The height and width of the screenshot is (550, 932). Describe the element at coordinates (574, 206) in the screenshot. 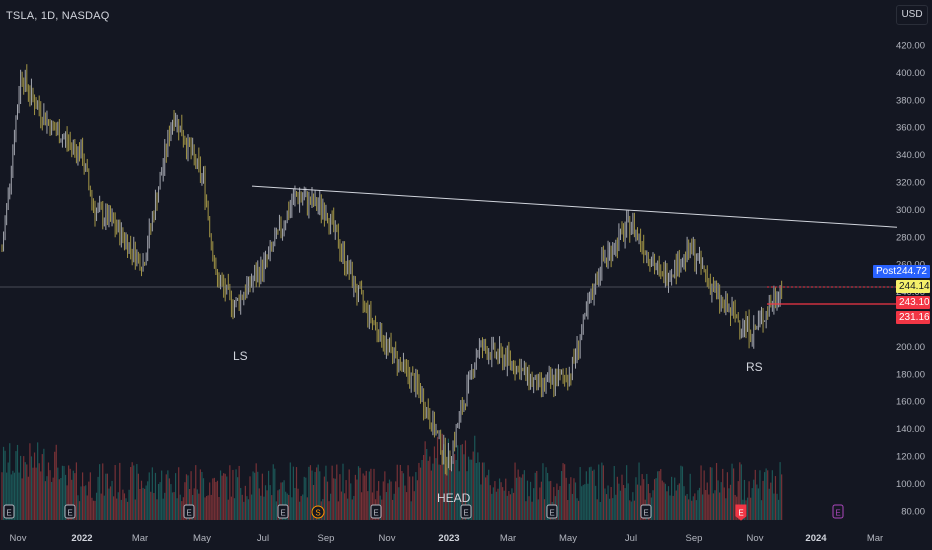

I see `neckline-trendline` at that location.